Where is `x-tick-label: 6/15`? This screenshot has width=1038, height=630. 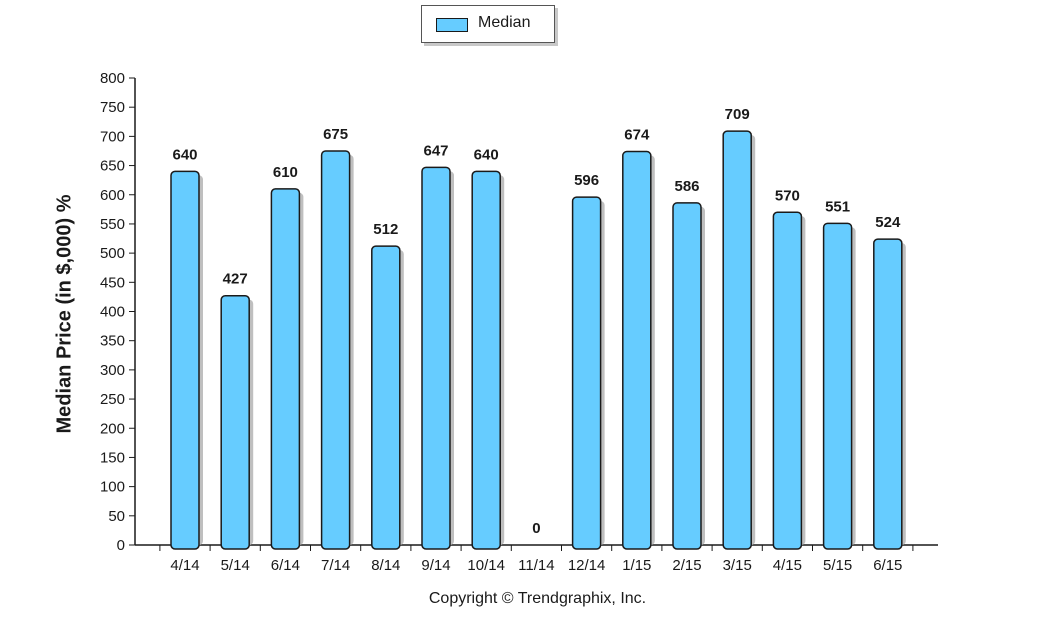 x-tick-label: 6/15 is located at coordinates (887, 565).